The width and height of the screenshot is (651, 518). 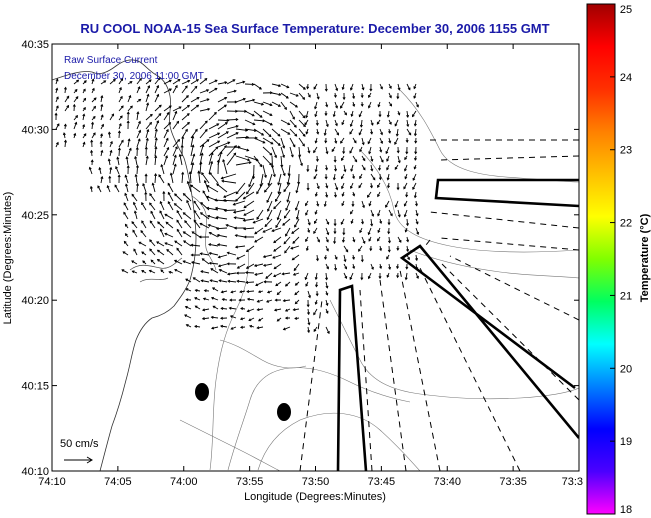 I want to click on x-tick-label: 73:45, so click(x=382, y=482).